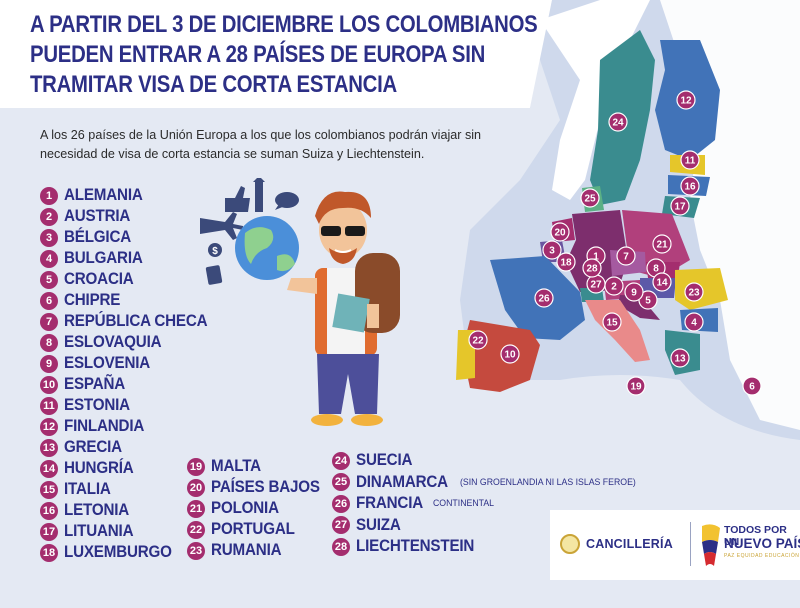 The height and width of the screenshot is (608, 800). I want to click on map-marker-label: 12, so click(686, 101).